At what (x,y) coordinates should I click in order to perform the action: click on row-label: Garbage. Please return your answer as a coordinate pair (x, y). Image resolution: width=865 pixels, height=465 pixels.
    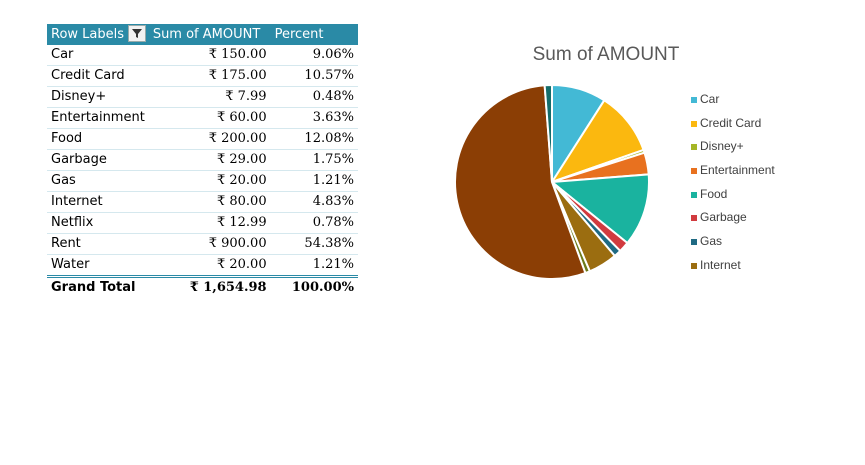
    Looking at the image, I should click on (98, 160).